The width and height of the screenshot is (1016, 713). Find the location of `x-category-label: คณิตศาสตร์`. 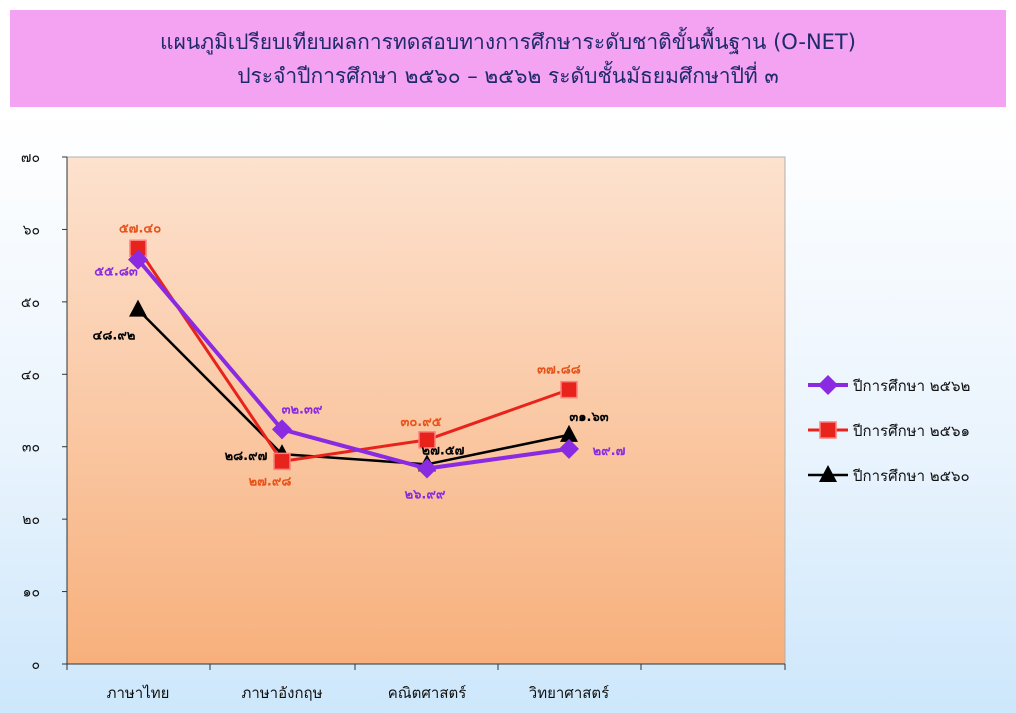

x-category-label: คณิตศาสตร์ is located at coordinates (427, 693).